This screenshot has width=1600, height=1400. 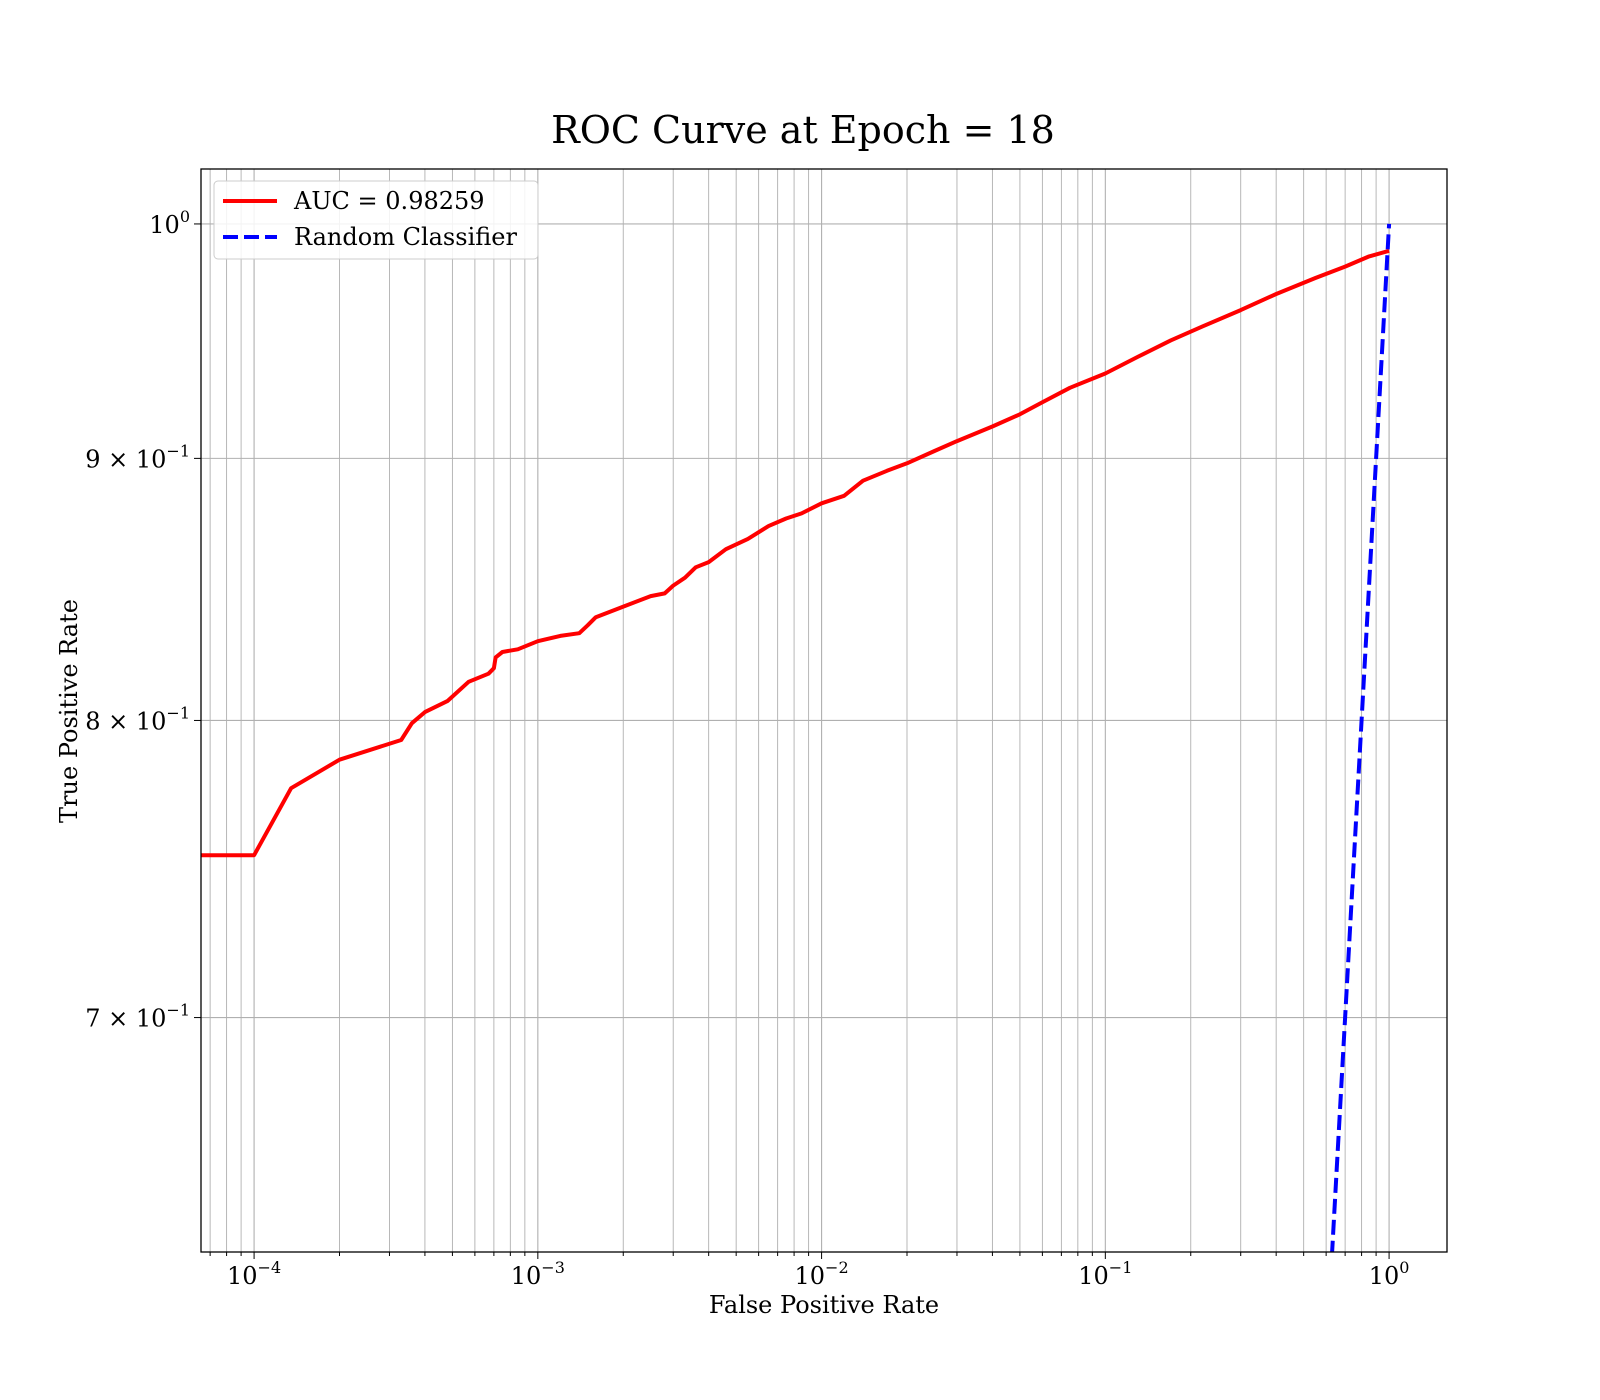 What do you see at coordinates (137, 719) in the screenshot?
I see `y-tick-label: 8 × 10⁻¹` at bounding box center [137, 719].